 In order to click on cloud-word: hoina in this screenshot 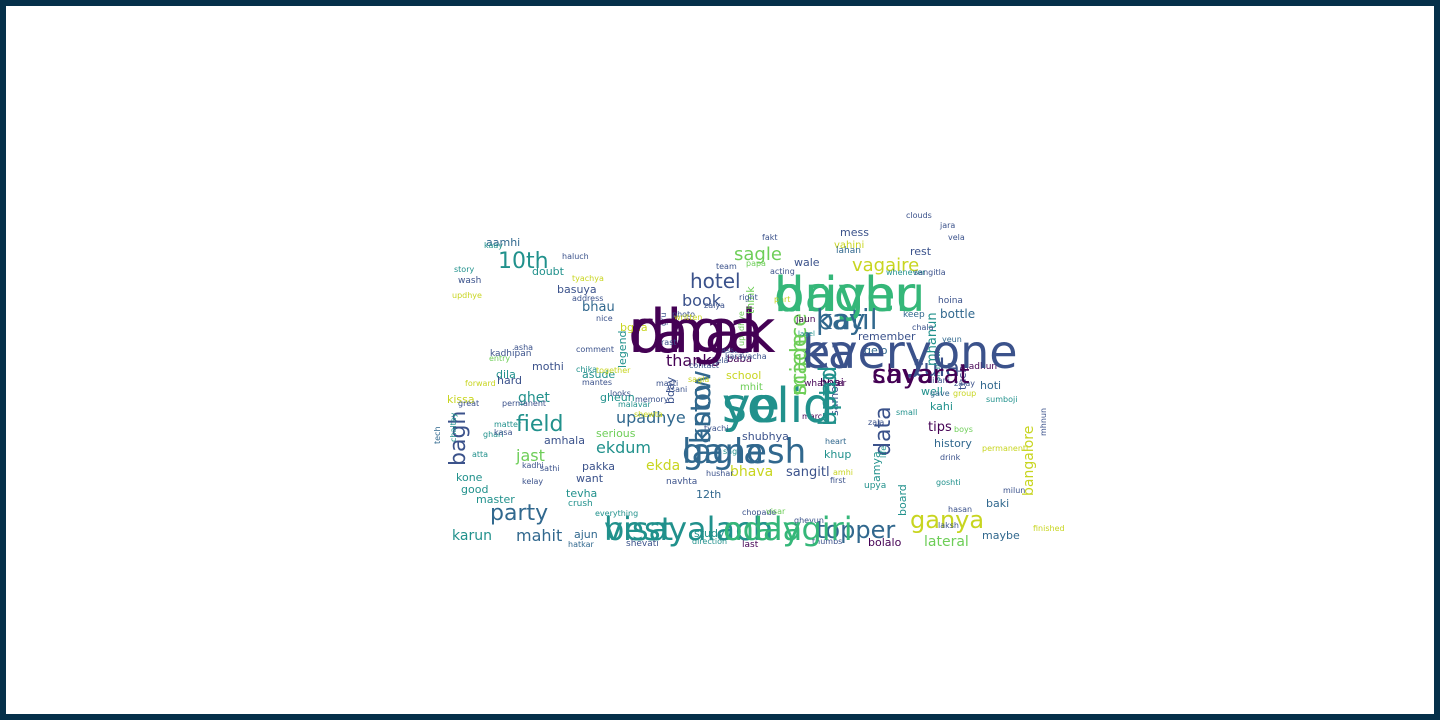, I will do `click(950, 301)`.